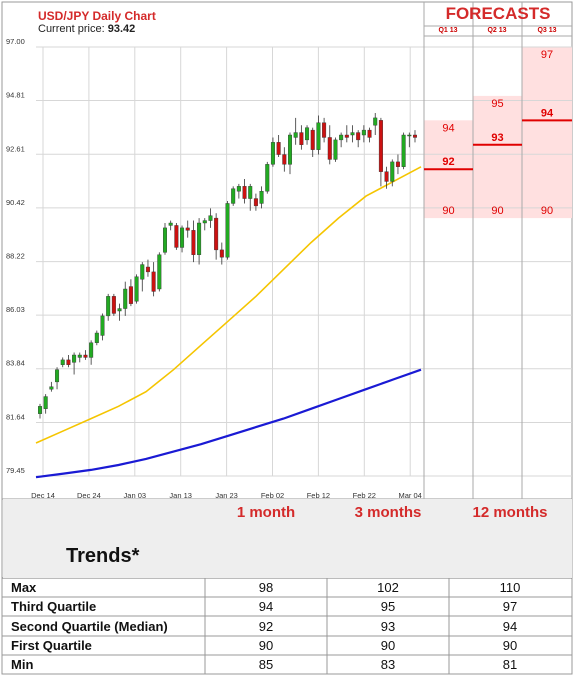  What do you see at coordinates (388, 626) in the screenshot?
I see `cell-median-3m: 93` at bounding box center [388, 626].